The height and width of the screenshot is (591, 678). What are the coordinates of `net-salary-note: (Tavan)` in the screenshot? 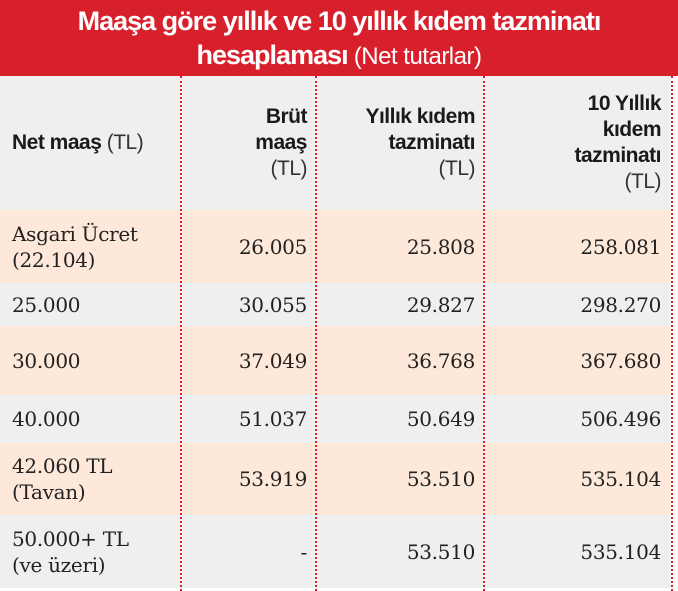 It's located at (49, 492).